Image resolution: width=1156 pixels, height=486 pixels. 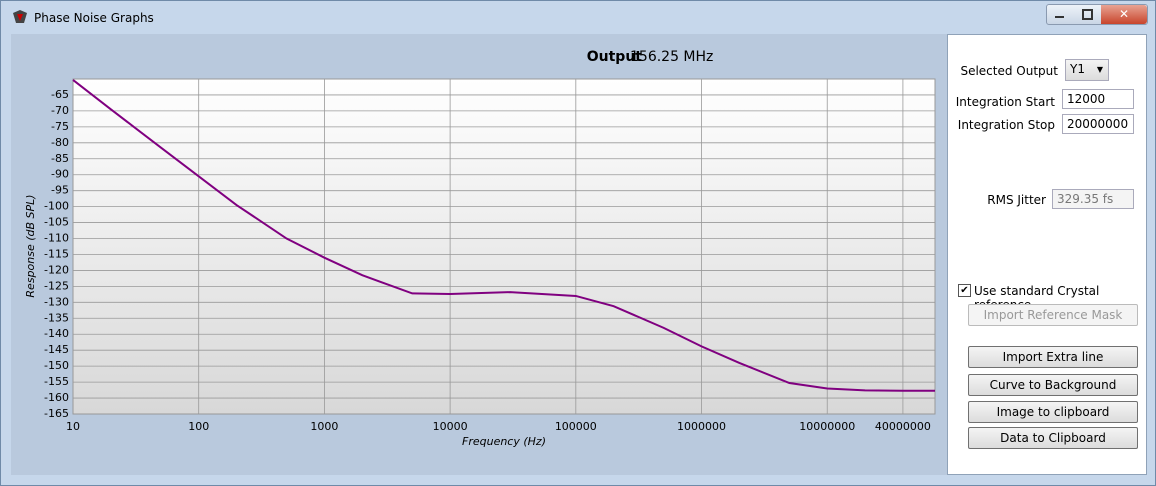 I want to click on x-tick-label: 10, so click(x=73, y=426).